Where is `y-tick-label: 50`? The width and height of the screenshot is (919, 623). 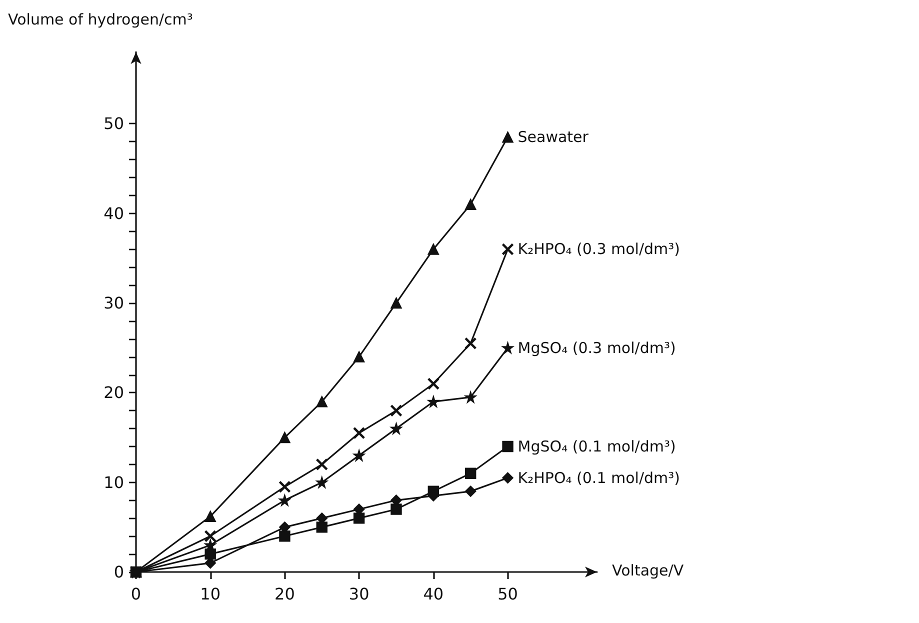 y-tick-label: 50 is located at coordinates (114, 124).